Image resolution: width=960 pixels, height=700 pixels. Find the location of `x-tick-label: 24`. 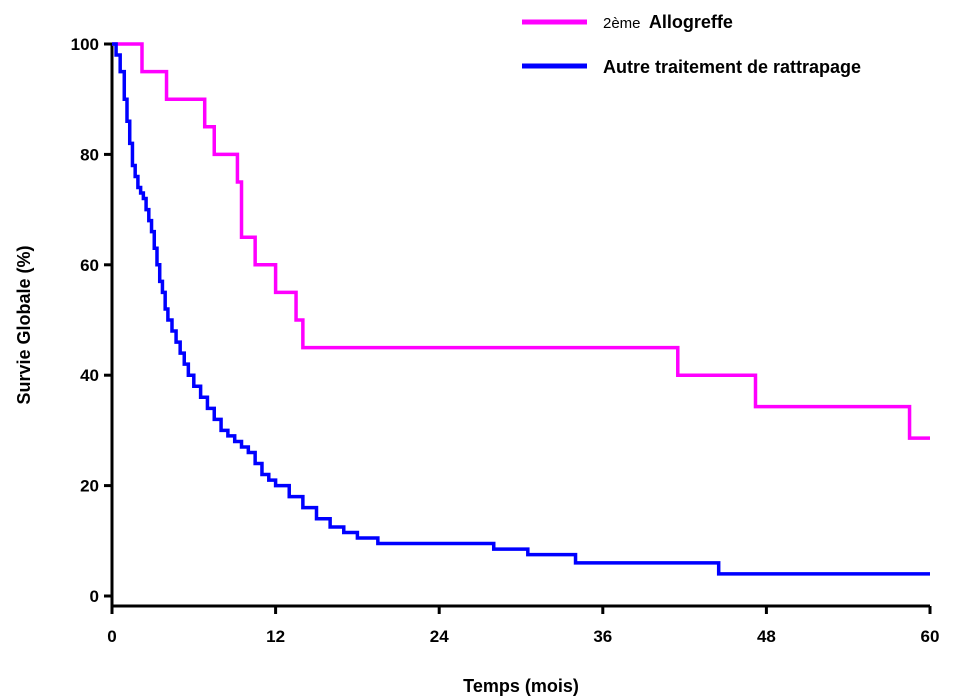

x-tick-label: 24 is located at coordinates (439, 636).